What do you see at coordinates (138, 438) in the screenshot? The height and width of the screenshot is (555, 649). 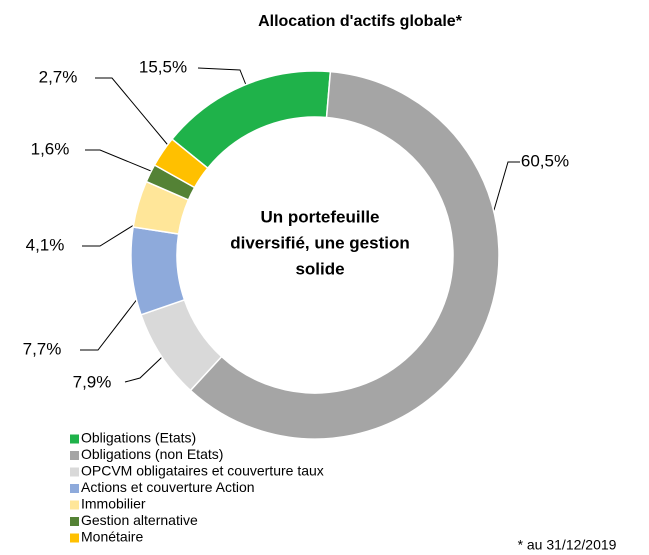 I see `legend-label: Obligations (Etats)` at bounding box center [138, 438].